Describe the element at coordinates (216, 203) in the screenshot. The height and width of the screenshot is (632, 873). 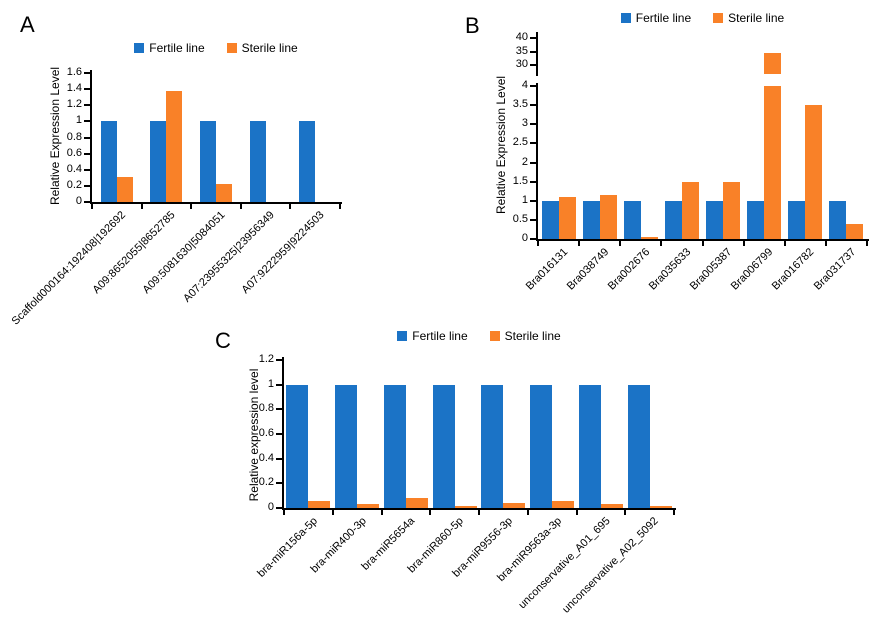
I see `x-axis-line` at that location.